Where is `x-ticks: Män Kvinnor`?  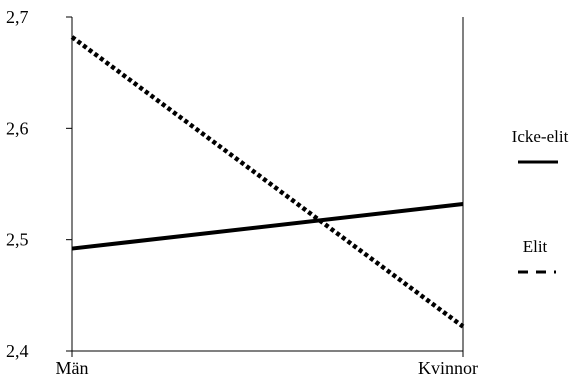 x-ticks: Män Kvinnor is located at coordinates (267, 364).